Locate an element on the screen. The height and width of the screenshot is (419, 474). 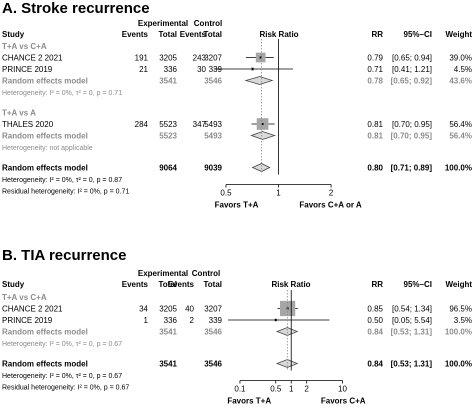
cell-ctrl-events: 347 is located at coordinates (200, 124).